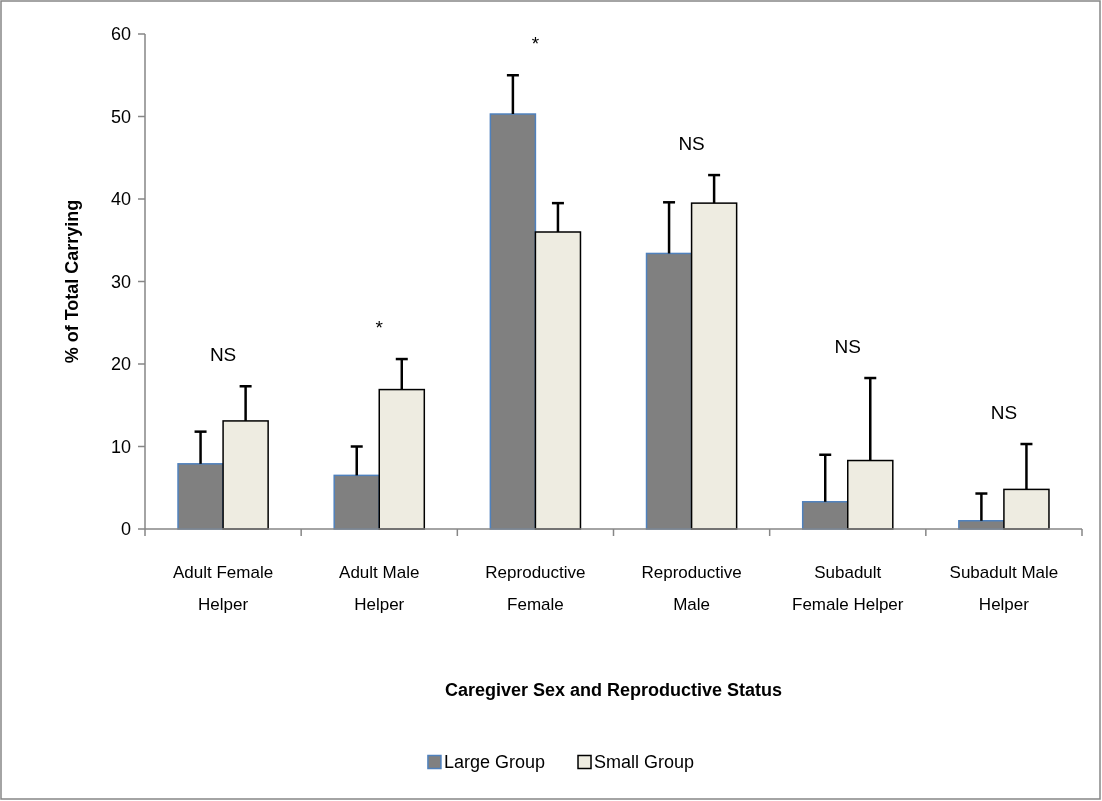 The image size is (1102, 801). Describe the element at coordinates (120, 364) in the screenshot. I see `y-tick-label: 20` at that location.